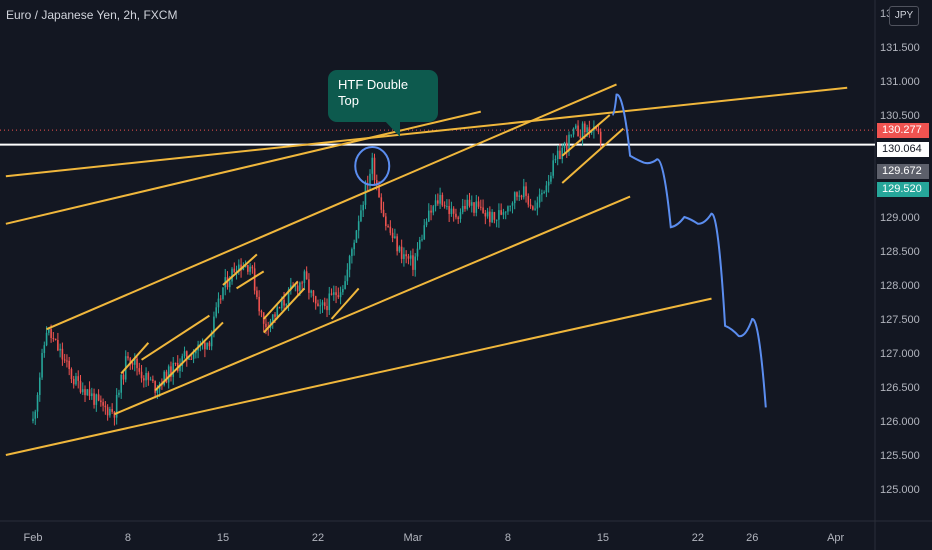 Image resolution: width=932 pixels, height=550 pixels. I want to click on annotation-line-2: Top, so click(348, 100).